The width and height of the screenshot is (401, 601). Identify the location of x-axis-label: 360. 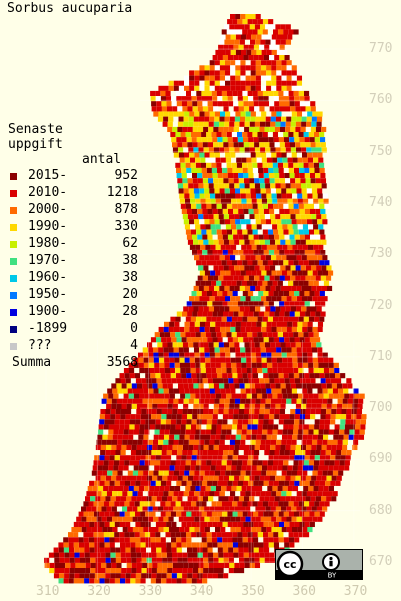
(304, 591).